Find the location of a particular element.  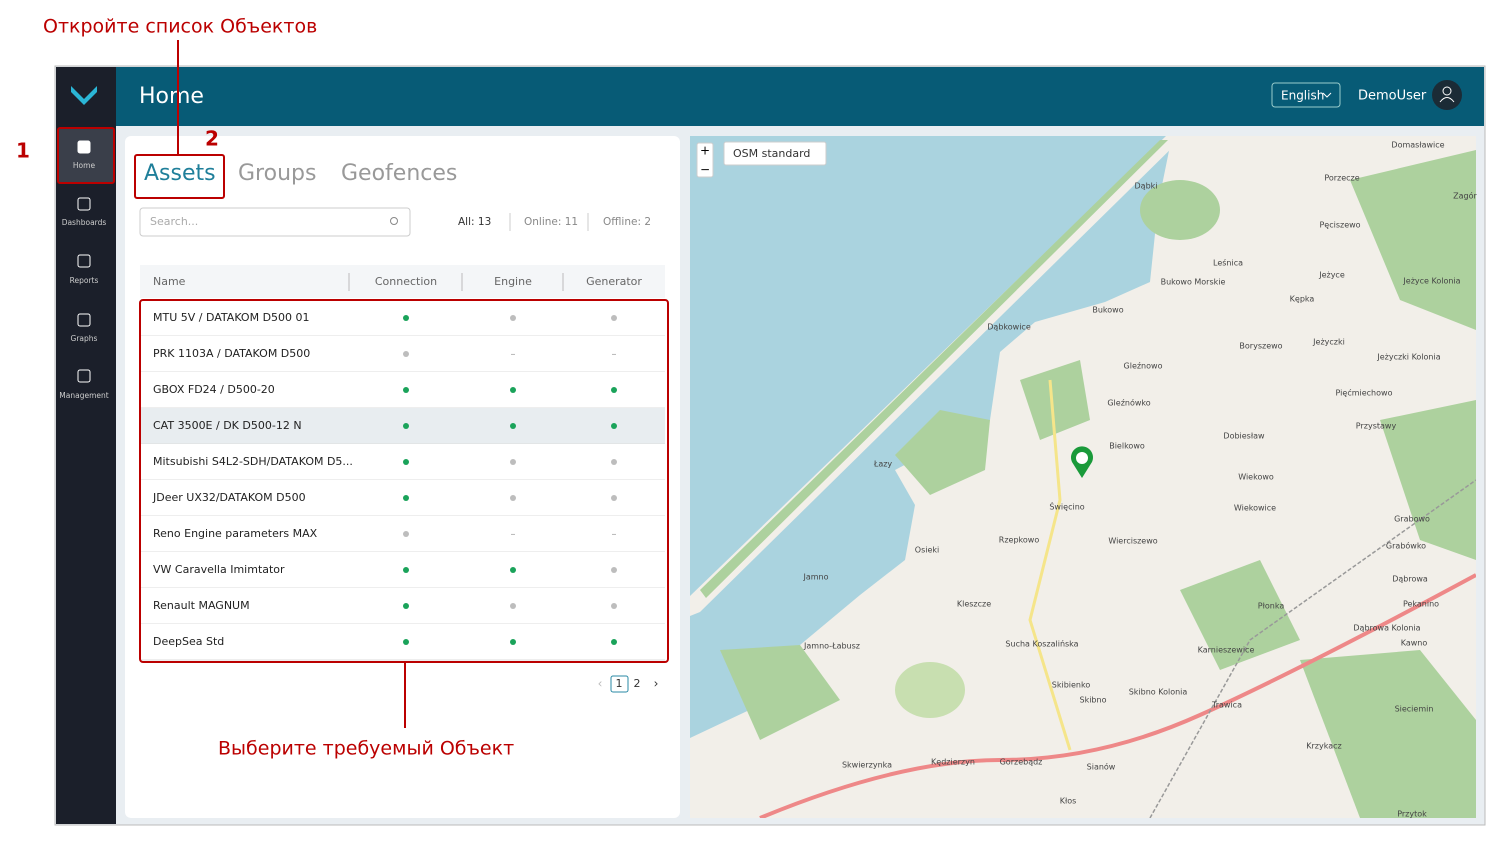

language: English is located at coordinates (1302, 96).